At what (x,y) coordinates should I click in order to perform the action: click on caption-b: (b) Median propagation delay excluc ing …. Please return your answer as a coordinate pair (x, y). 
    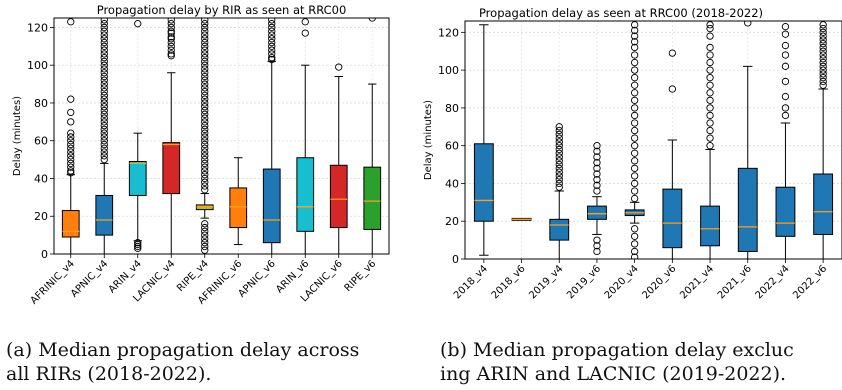
    Looking at the image, I should click on (641, 362).